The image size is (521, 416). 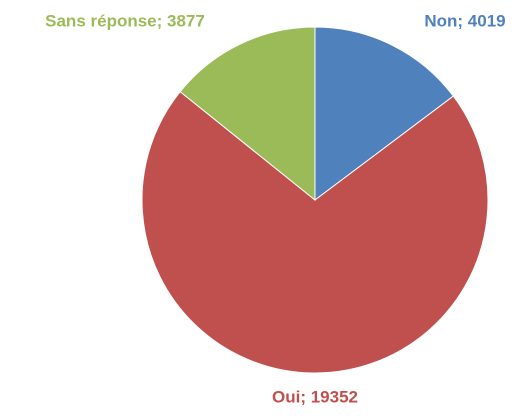 I want to click on data-label: Sans réponse; 3877, so click(x=125, y=20).